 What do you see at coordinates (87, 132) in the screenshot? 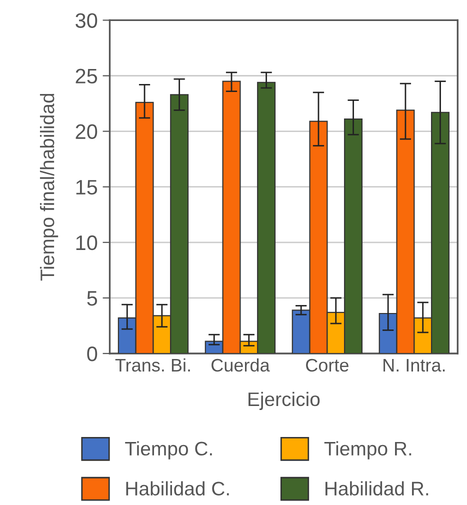
I see `y-tick-label: 20` at bounding box center [87, 132].